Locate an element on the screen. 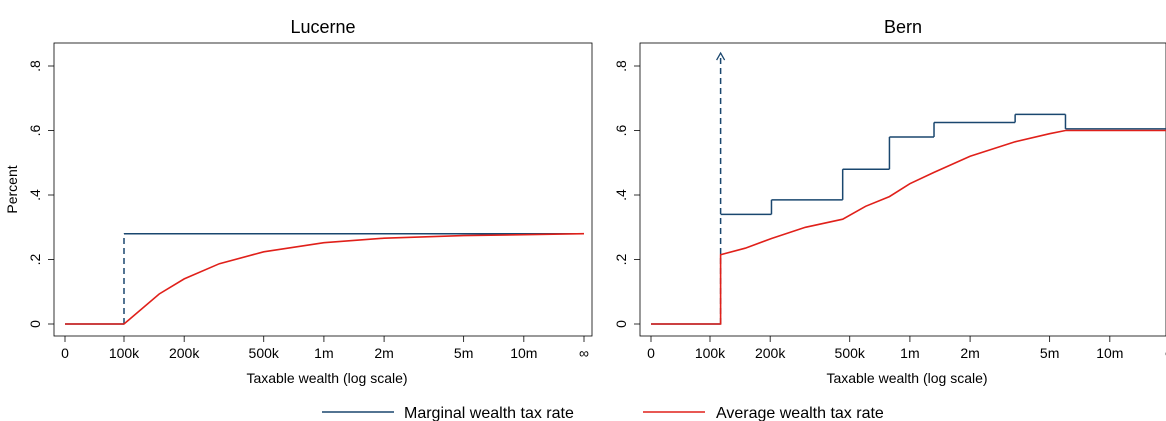 The image size is (1166, 421). series-marginal-arrowhead is located at coordinates (721, 56).